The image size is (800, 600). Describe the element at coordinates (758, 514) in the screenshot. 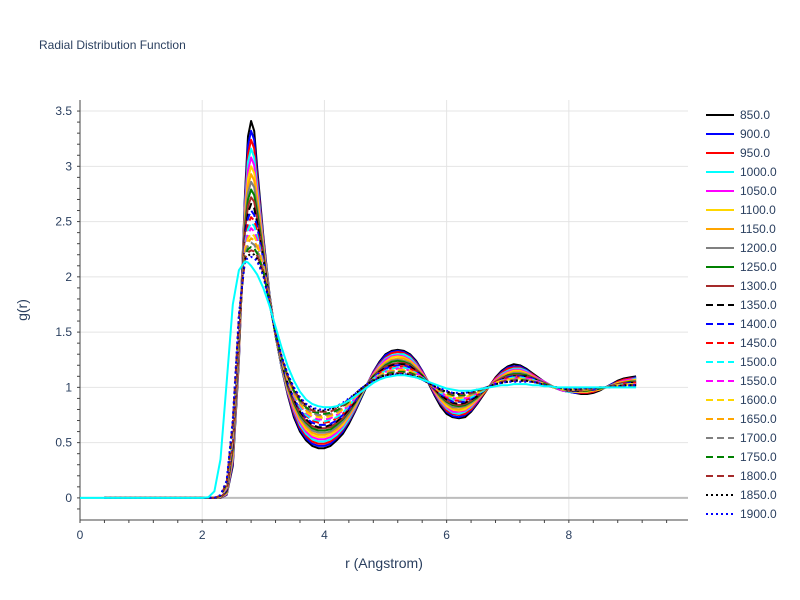

I see `legend-label: 1900.0` at that location.